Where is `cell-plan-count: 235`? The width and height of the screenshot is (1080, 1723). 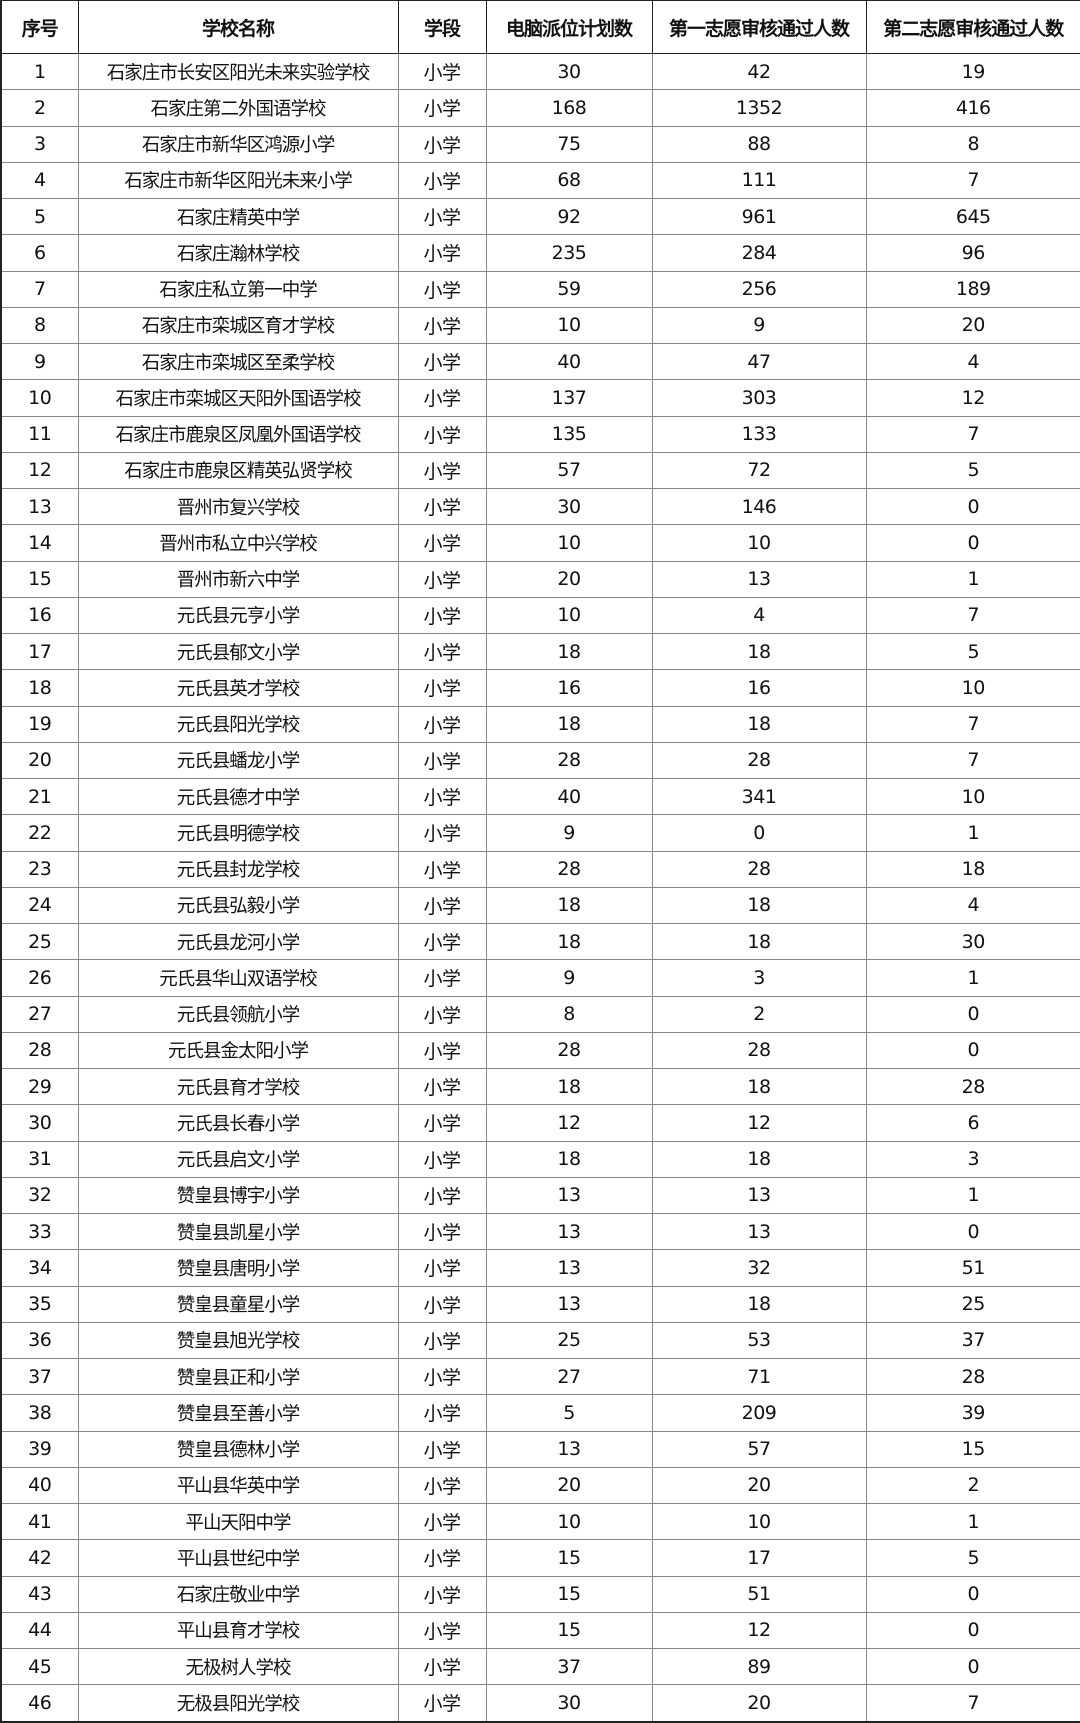
cell-plan-count: 235 is located at coordinates (569, 253).